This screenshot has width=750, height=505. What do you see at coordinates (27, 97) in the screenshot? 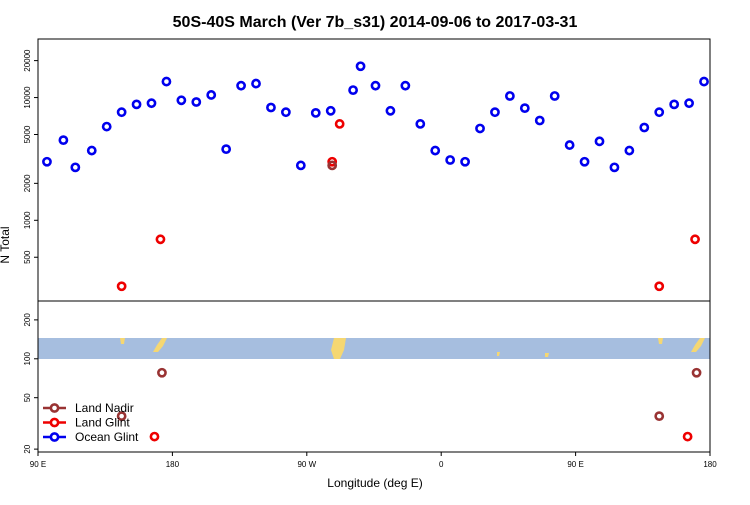
I see `y-tick-label: 10000` at bounding box center [27, 97].